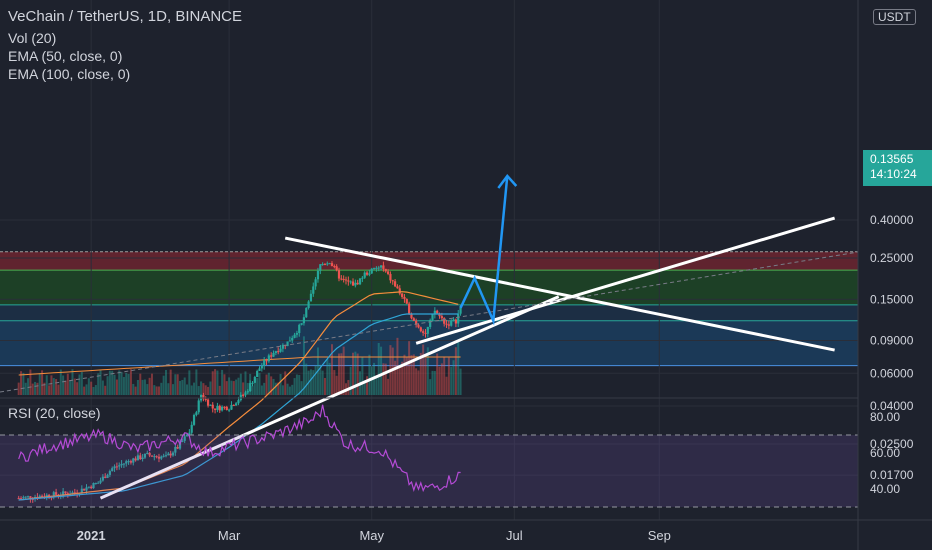 The image size is (932, 550). What do you see at coordinates (484, 250) in the screenshot?
I see `projection-path` at bounding box center [484, 250].